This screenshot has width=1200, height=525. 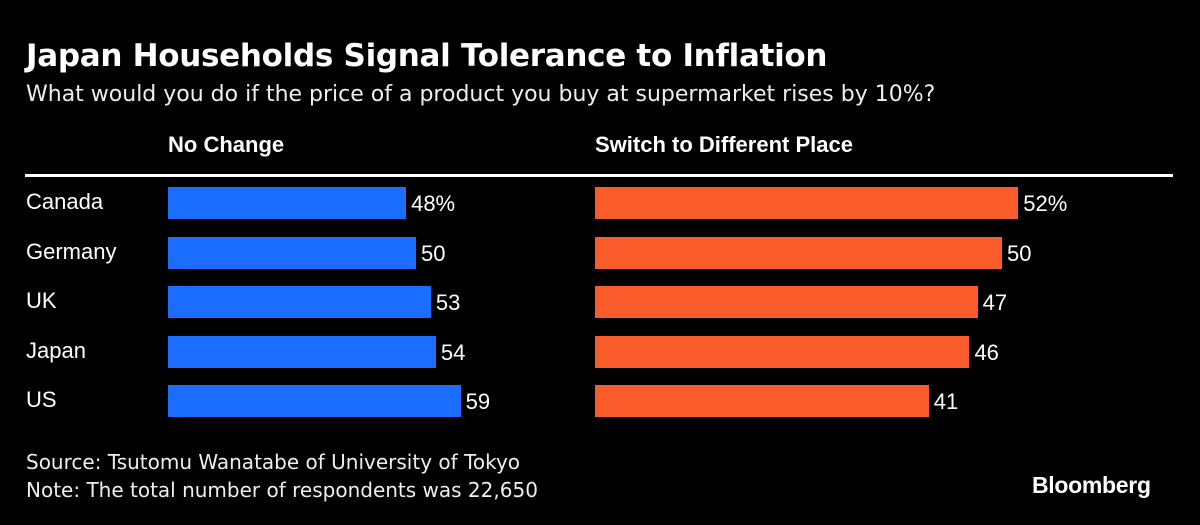 What do you see at coordinates (41, 399) in the screenshot?
I see `country-label: US` at bounding box center [41, 399].